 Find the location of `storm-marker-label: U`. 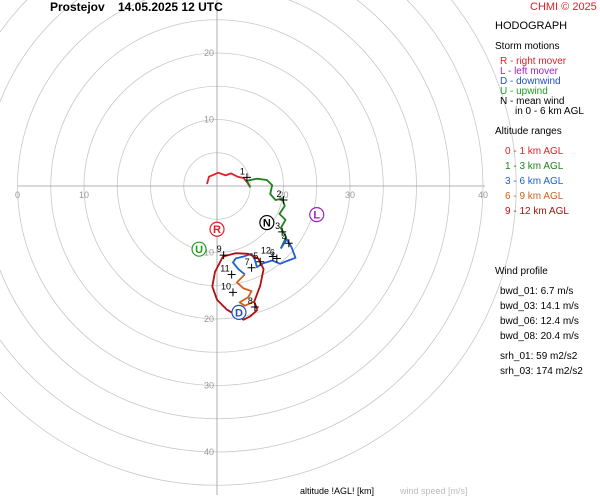

storm-marker-label: U is located at coordinates (199, 250).